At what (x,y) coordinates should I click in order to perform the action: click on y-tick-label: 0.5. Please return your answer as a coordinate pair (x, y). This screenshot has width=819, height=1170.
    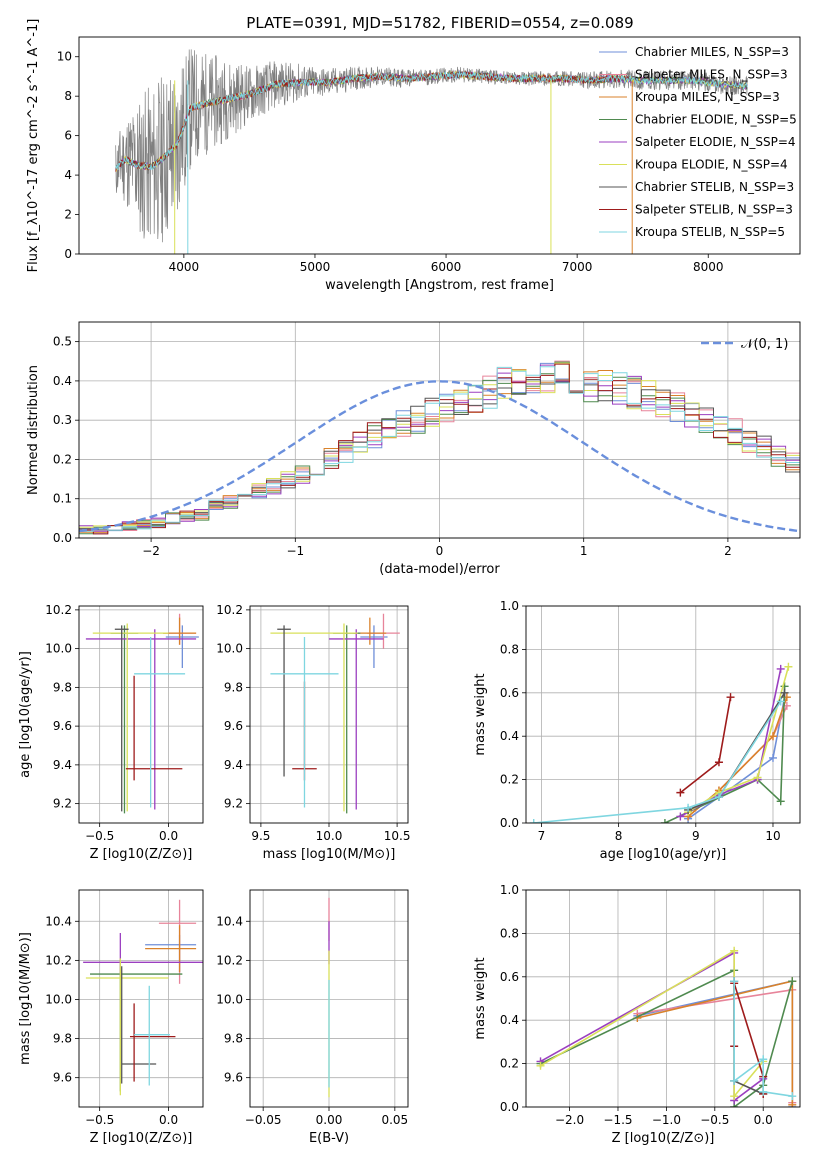
    Looking at the image, I should click on (62, 342).